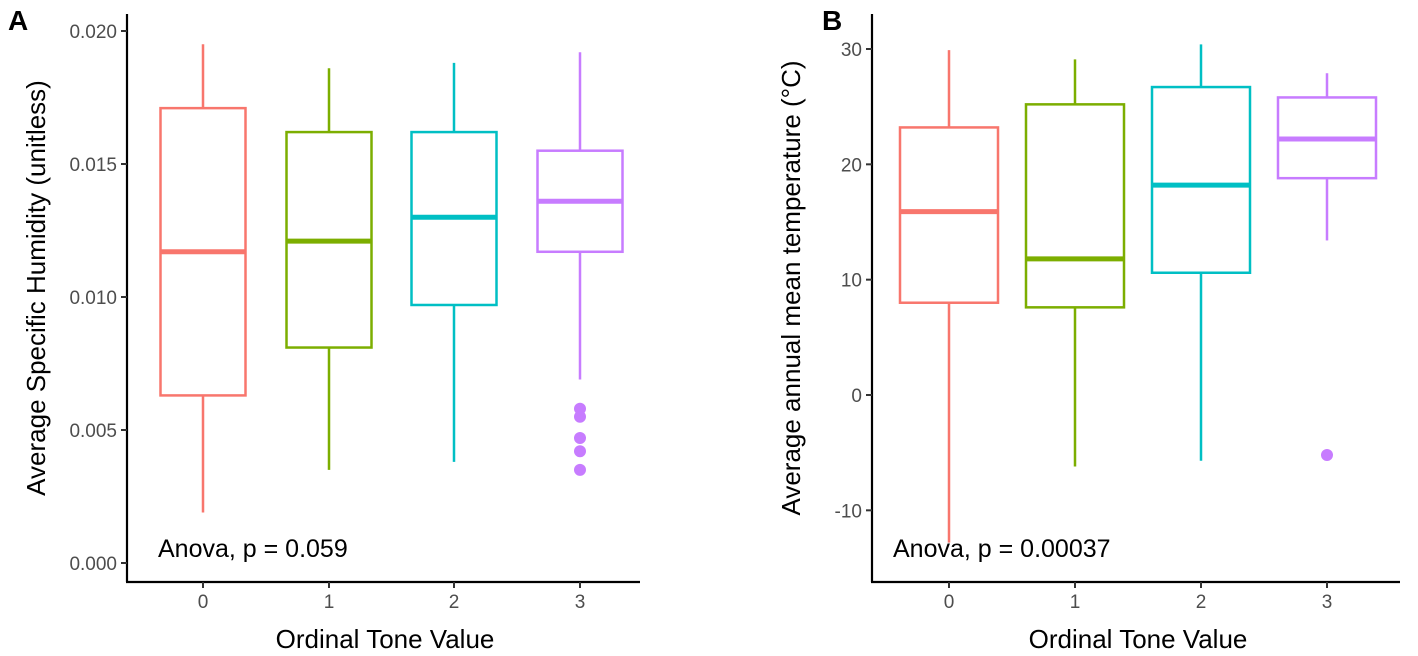 The width and height of the screenshot is (1418, 656). What do you see at coordinates (253, 549) in the screenshot?
I see `anova-annotation: Anova, p = 0.059` at bounding box center [253, 549].